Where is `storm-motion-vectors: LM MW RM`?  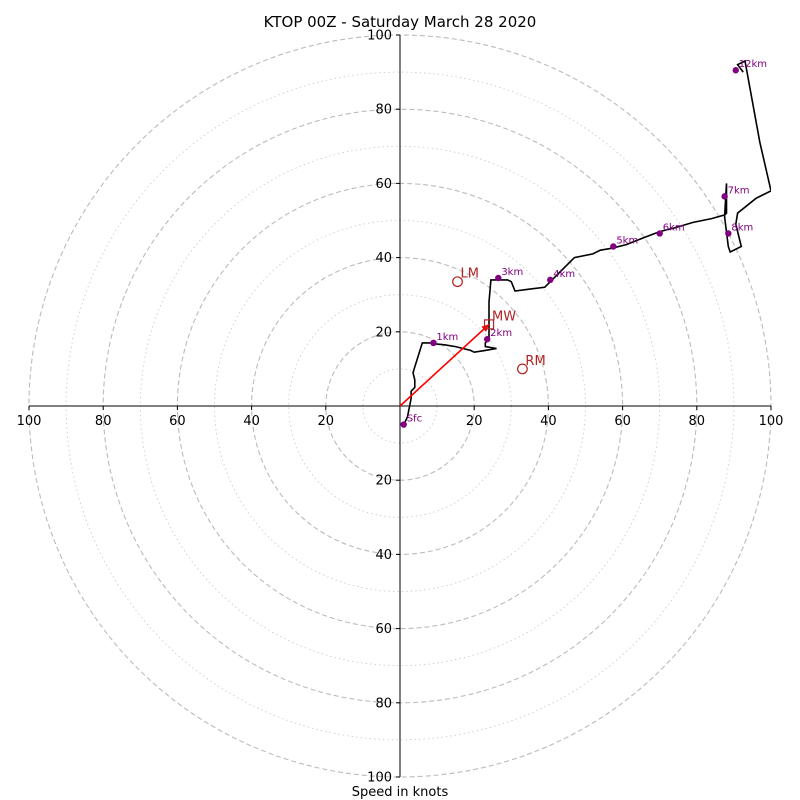 storm-motion-vectors: LM MW RM is located at coordinates (499, 321).